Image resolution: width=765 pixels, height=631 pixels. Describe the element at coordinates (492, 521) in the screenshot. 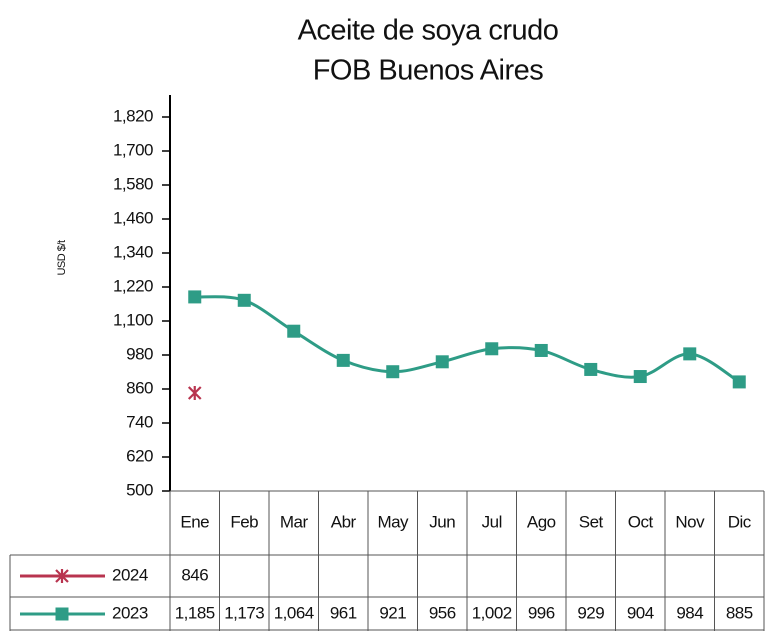

I see `x-tick-label: Jul` at that location.